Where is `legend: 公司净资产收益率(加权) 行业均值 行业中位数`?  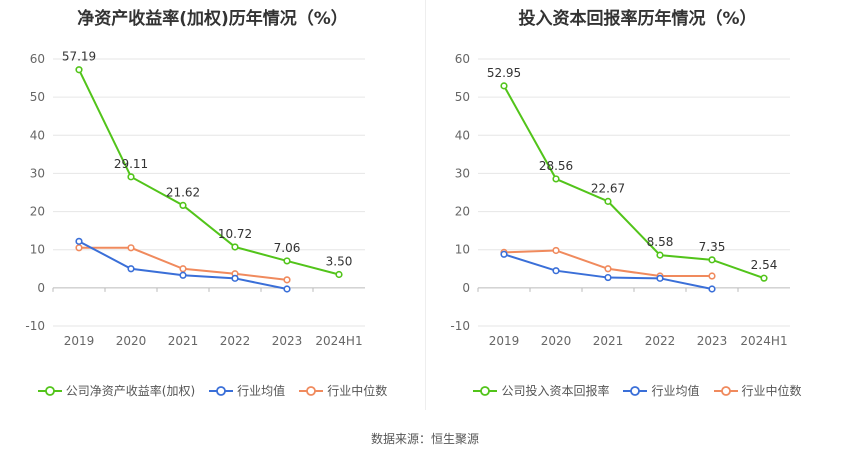 legend: 公司净资产收益率(加权) 行业均值 行业中位数 is located at coordinates (212, 390).